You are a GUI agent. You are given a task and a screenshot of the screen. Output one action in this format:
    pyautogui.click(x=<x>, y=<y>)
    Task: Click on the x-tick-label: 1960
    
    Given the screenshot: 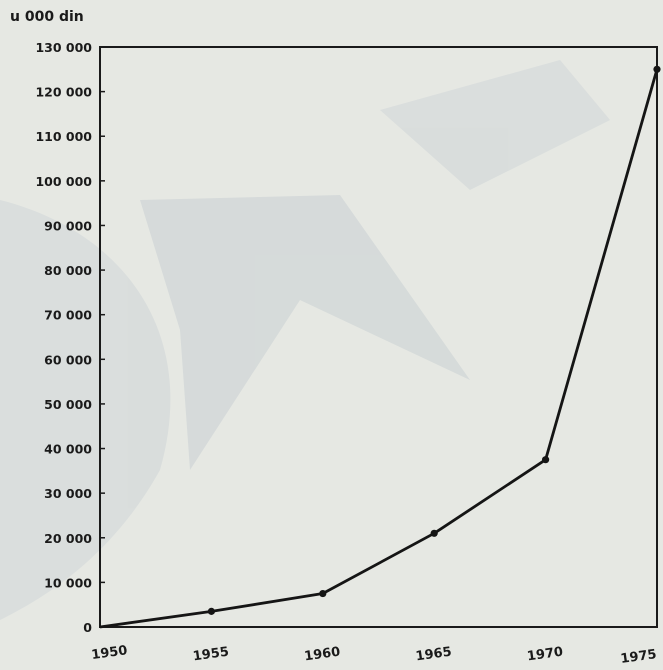 What is the action you would take?
    pyautogui.click(x=322, y=655)
    